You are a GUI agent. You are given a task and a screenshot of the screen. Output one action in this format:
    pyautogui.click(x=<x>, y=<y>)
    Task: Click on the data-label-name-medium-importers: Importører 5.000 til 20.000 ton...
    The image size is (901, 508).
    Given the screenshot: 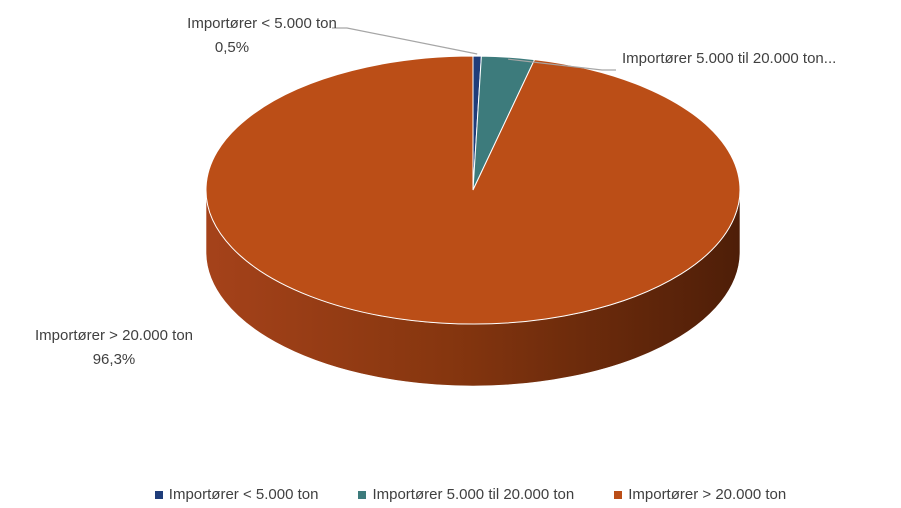 What is the action you would take?
    pyautogui.click(x=729, y=58)
    